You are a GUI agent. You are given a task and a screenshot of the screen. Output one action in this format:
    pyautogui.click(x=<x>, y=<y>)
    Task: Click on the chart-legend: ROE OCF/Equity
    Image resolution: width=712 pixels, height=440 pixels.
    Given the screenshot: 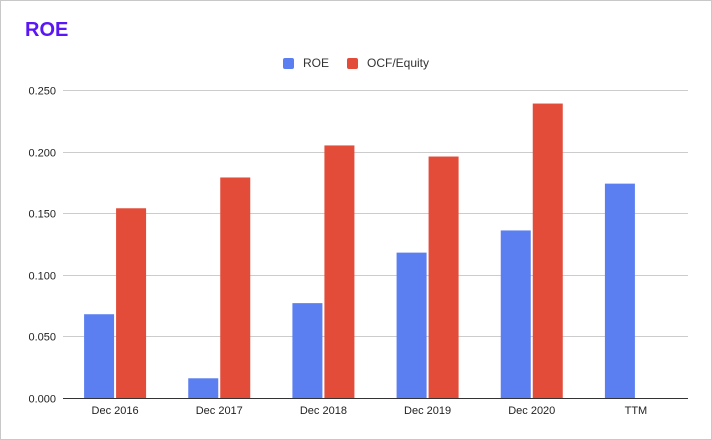 What is the action you would take?
    pyautogui.click(x=356, y=63)
    